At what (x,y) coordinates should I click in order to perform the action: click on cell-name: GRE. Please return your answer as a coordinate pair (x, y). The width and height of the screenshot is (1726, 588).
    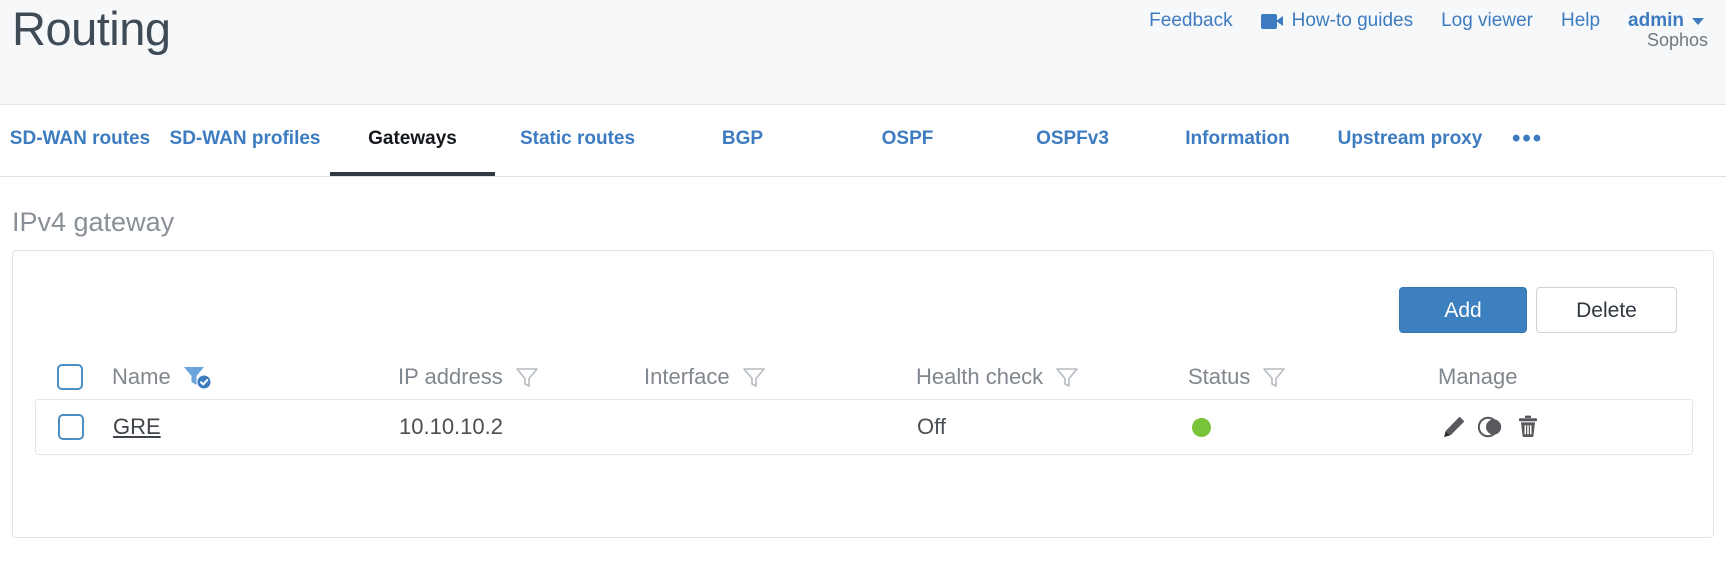
    Looking at the image, I should click on (256, 427).